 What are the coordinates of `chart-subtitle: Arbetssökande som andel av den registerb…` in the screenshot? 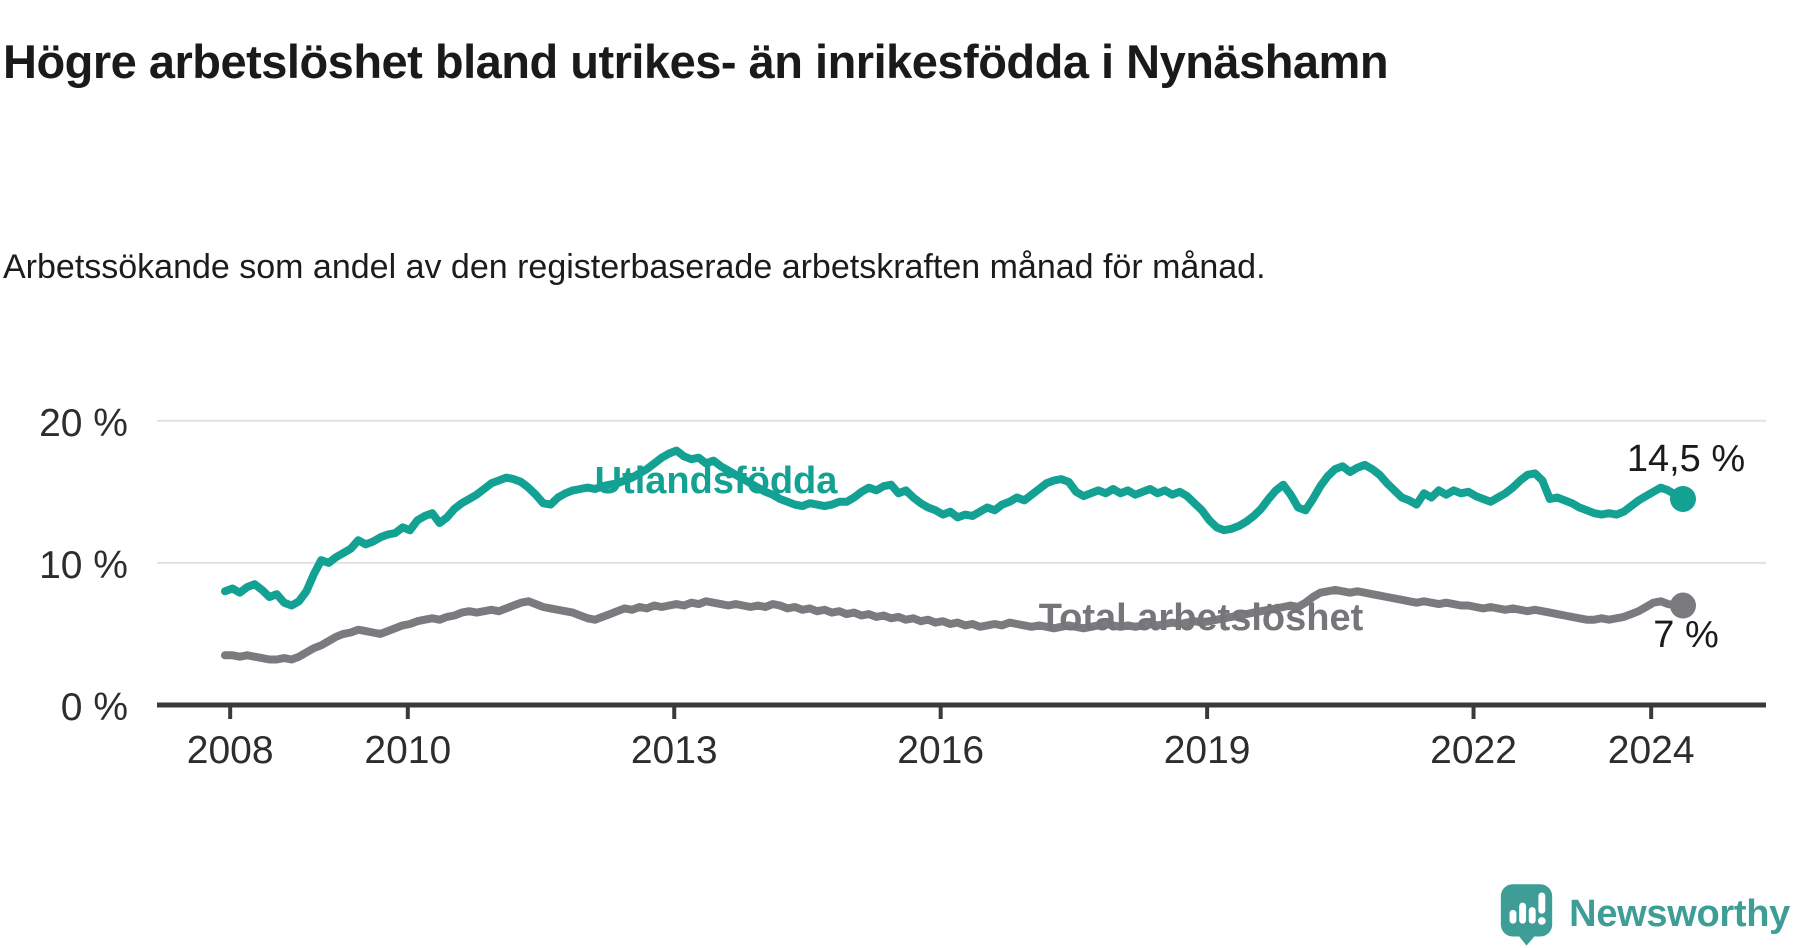 It's located at (634, 267).